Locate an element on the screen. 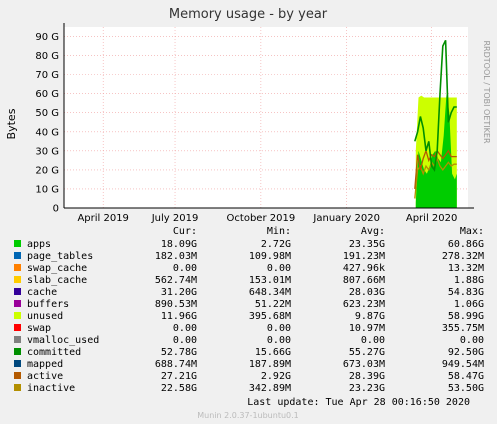 The image size is (497, 424). legend-value-max: 355.75M is located at coordinates (463, 328).